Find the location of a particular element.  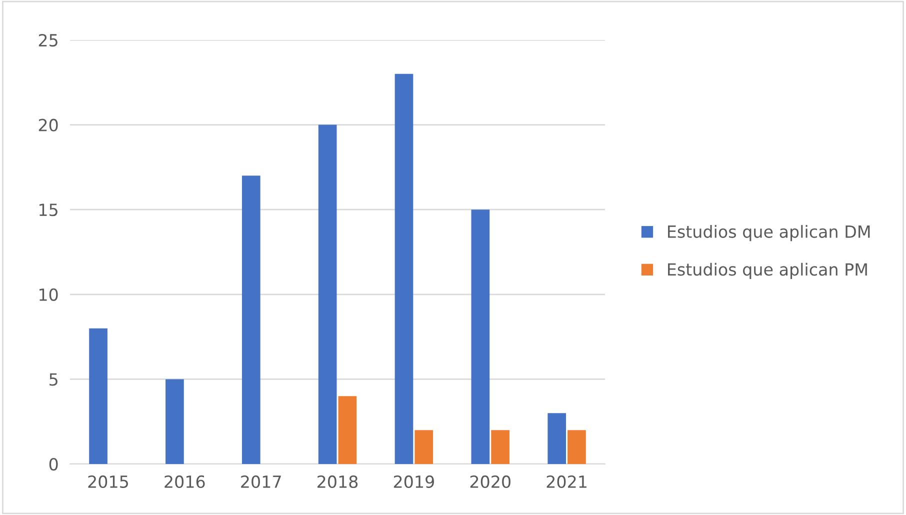

y-tick-label: 0 is located at coordinates (53, 464).